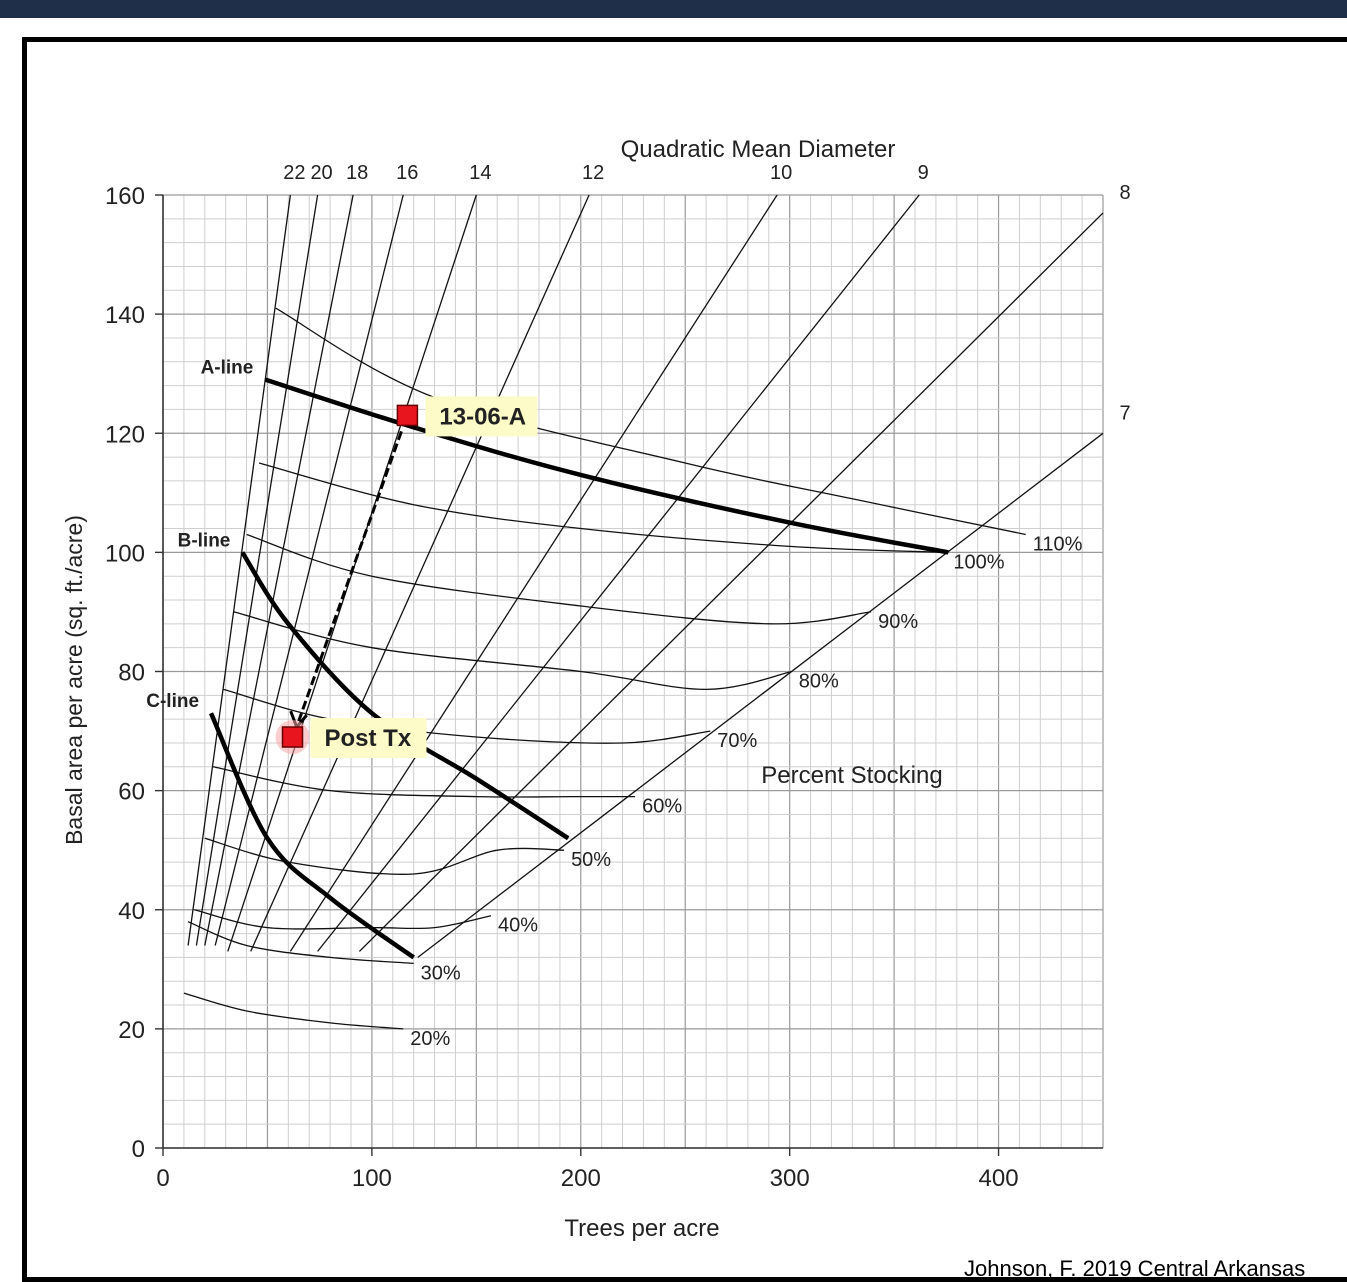 This screenshot has width=1347, height=1282. Describe the element at coordinates (125, 434) in the screenshot. I see `y-tick-label: 120` at that location.